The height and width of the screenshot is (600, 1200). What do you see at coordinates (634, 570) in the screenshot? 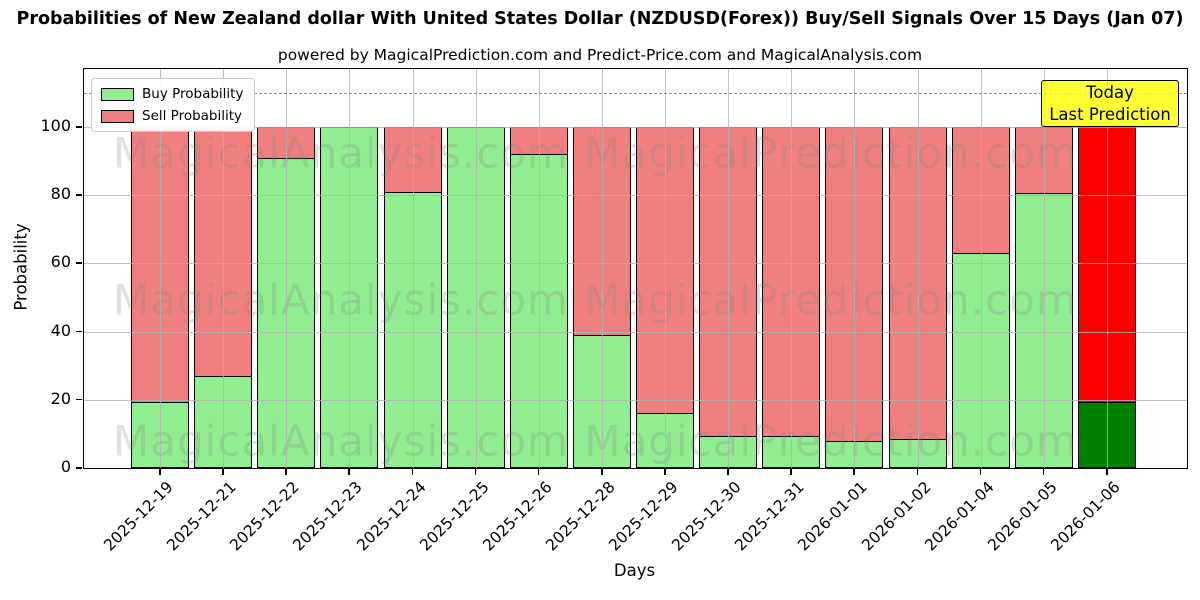
I see `x-axis-title: Days` at bounding box center [634, 570].